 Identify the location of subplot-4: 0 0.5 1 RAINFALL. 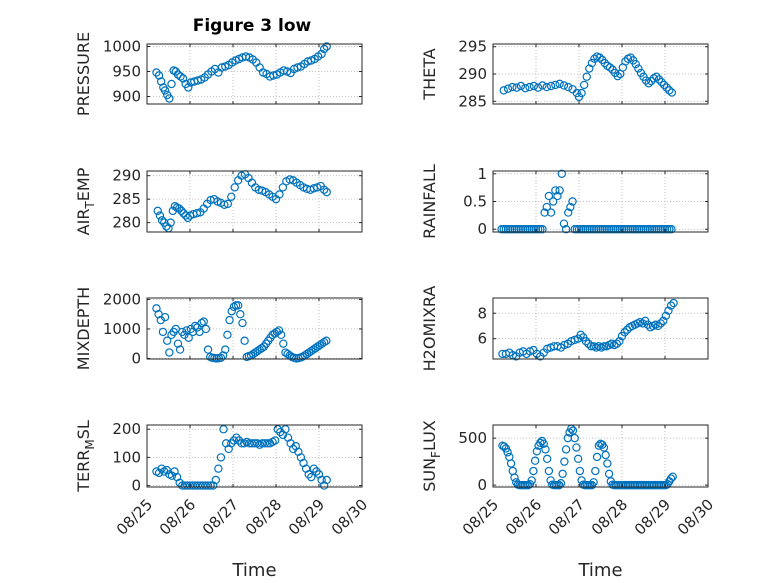
(564, 201).